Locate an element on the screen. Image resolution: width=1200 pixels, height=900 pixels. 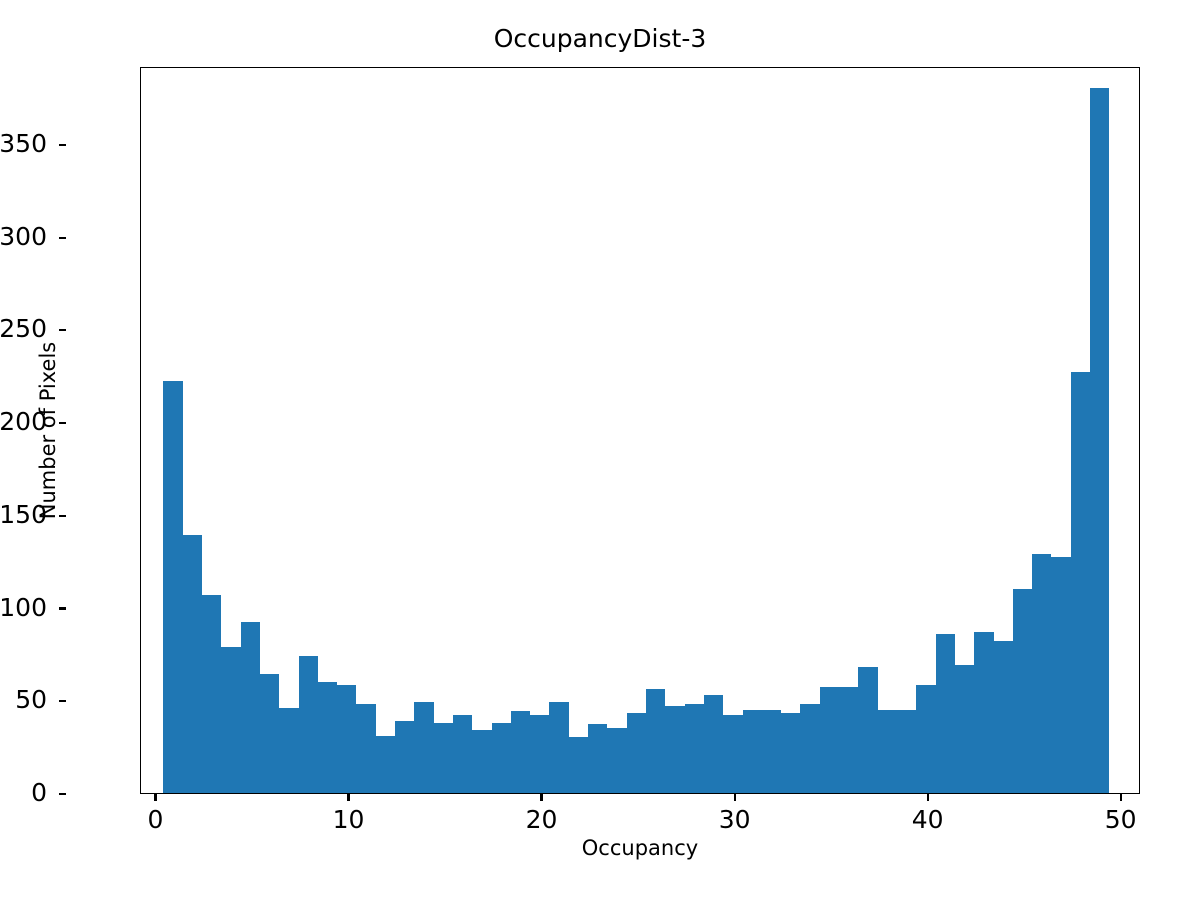
x-tick-label: 20 is located at coordinates (541, 819).